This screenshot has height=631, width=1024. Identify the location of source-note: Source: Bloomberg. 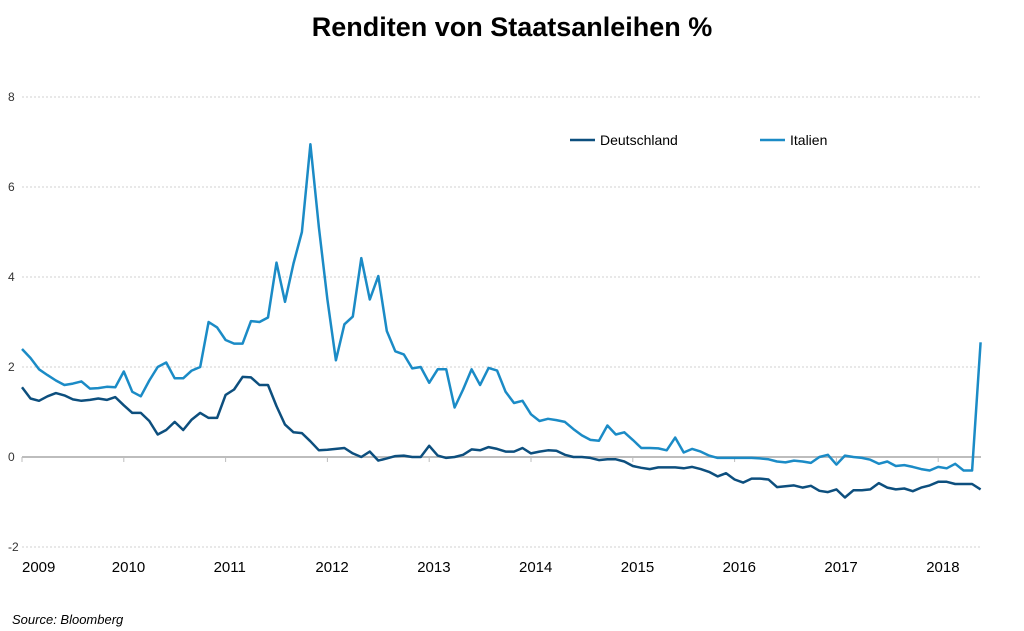
(68, 619).